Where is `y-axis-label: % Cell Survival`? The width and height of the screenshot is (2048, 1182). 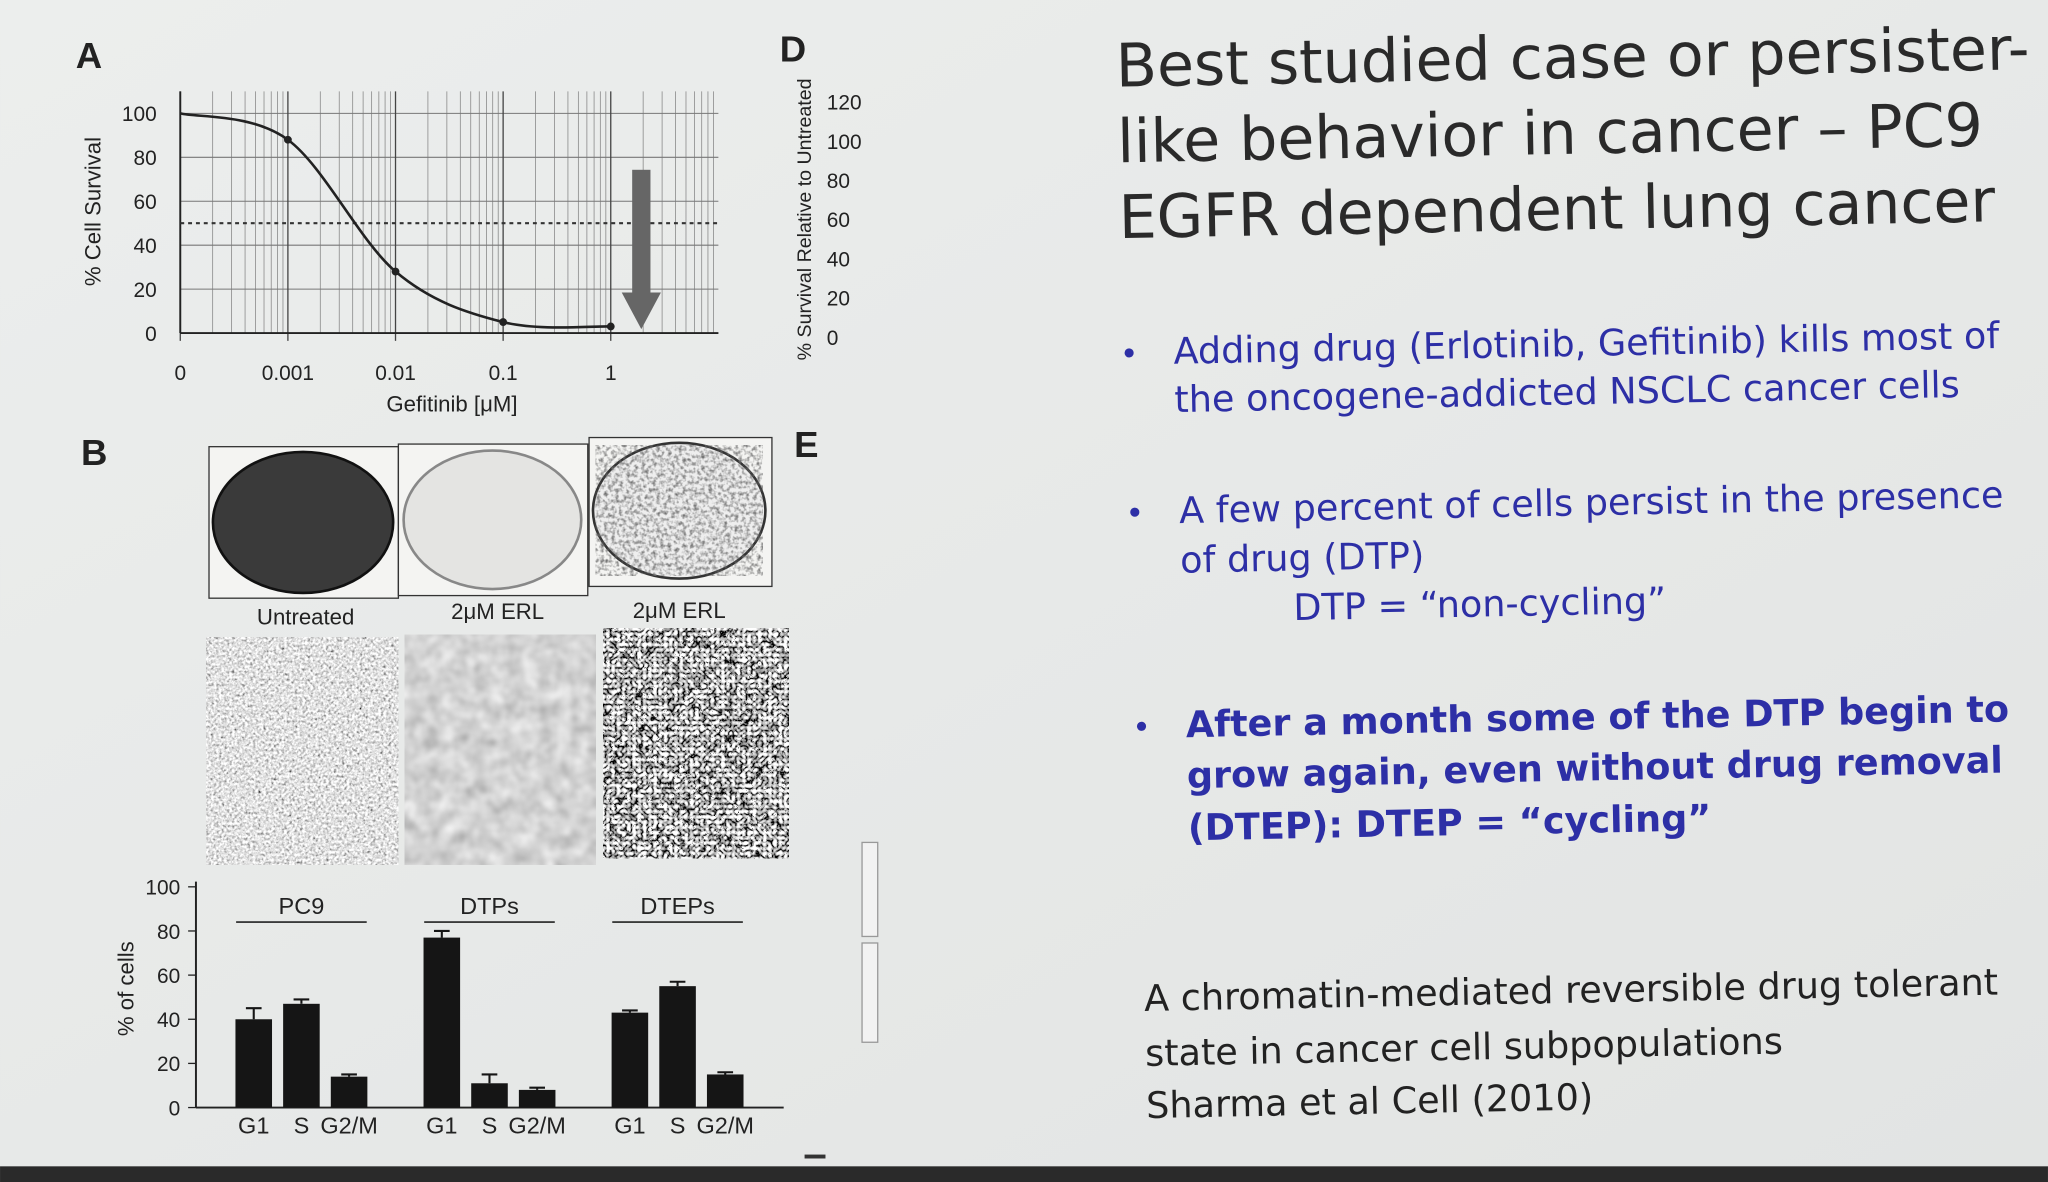
y-axis-label: % Cell Survival is located at coordinates (93, 211).